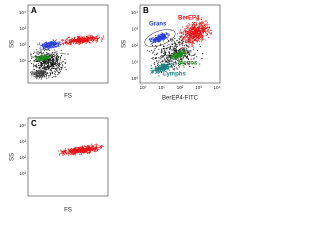  Describe the element at coordinates (13, 44) in the screenshot. I see `y-axis-label: SS` at that location.